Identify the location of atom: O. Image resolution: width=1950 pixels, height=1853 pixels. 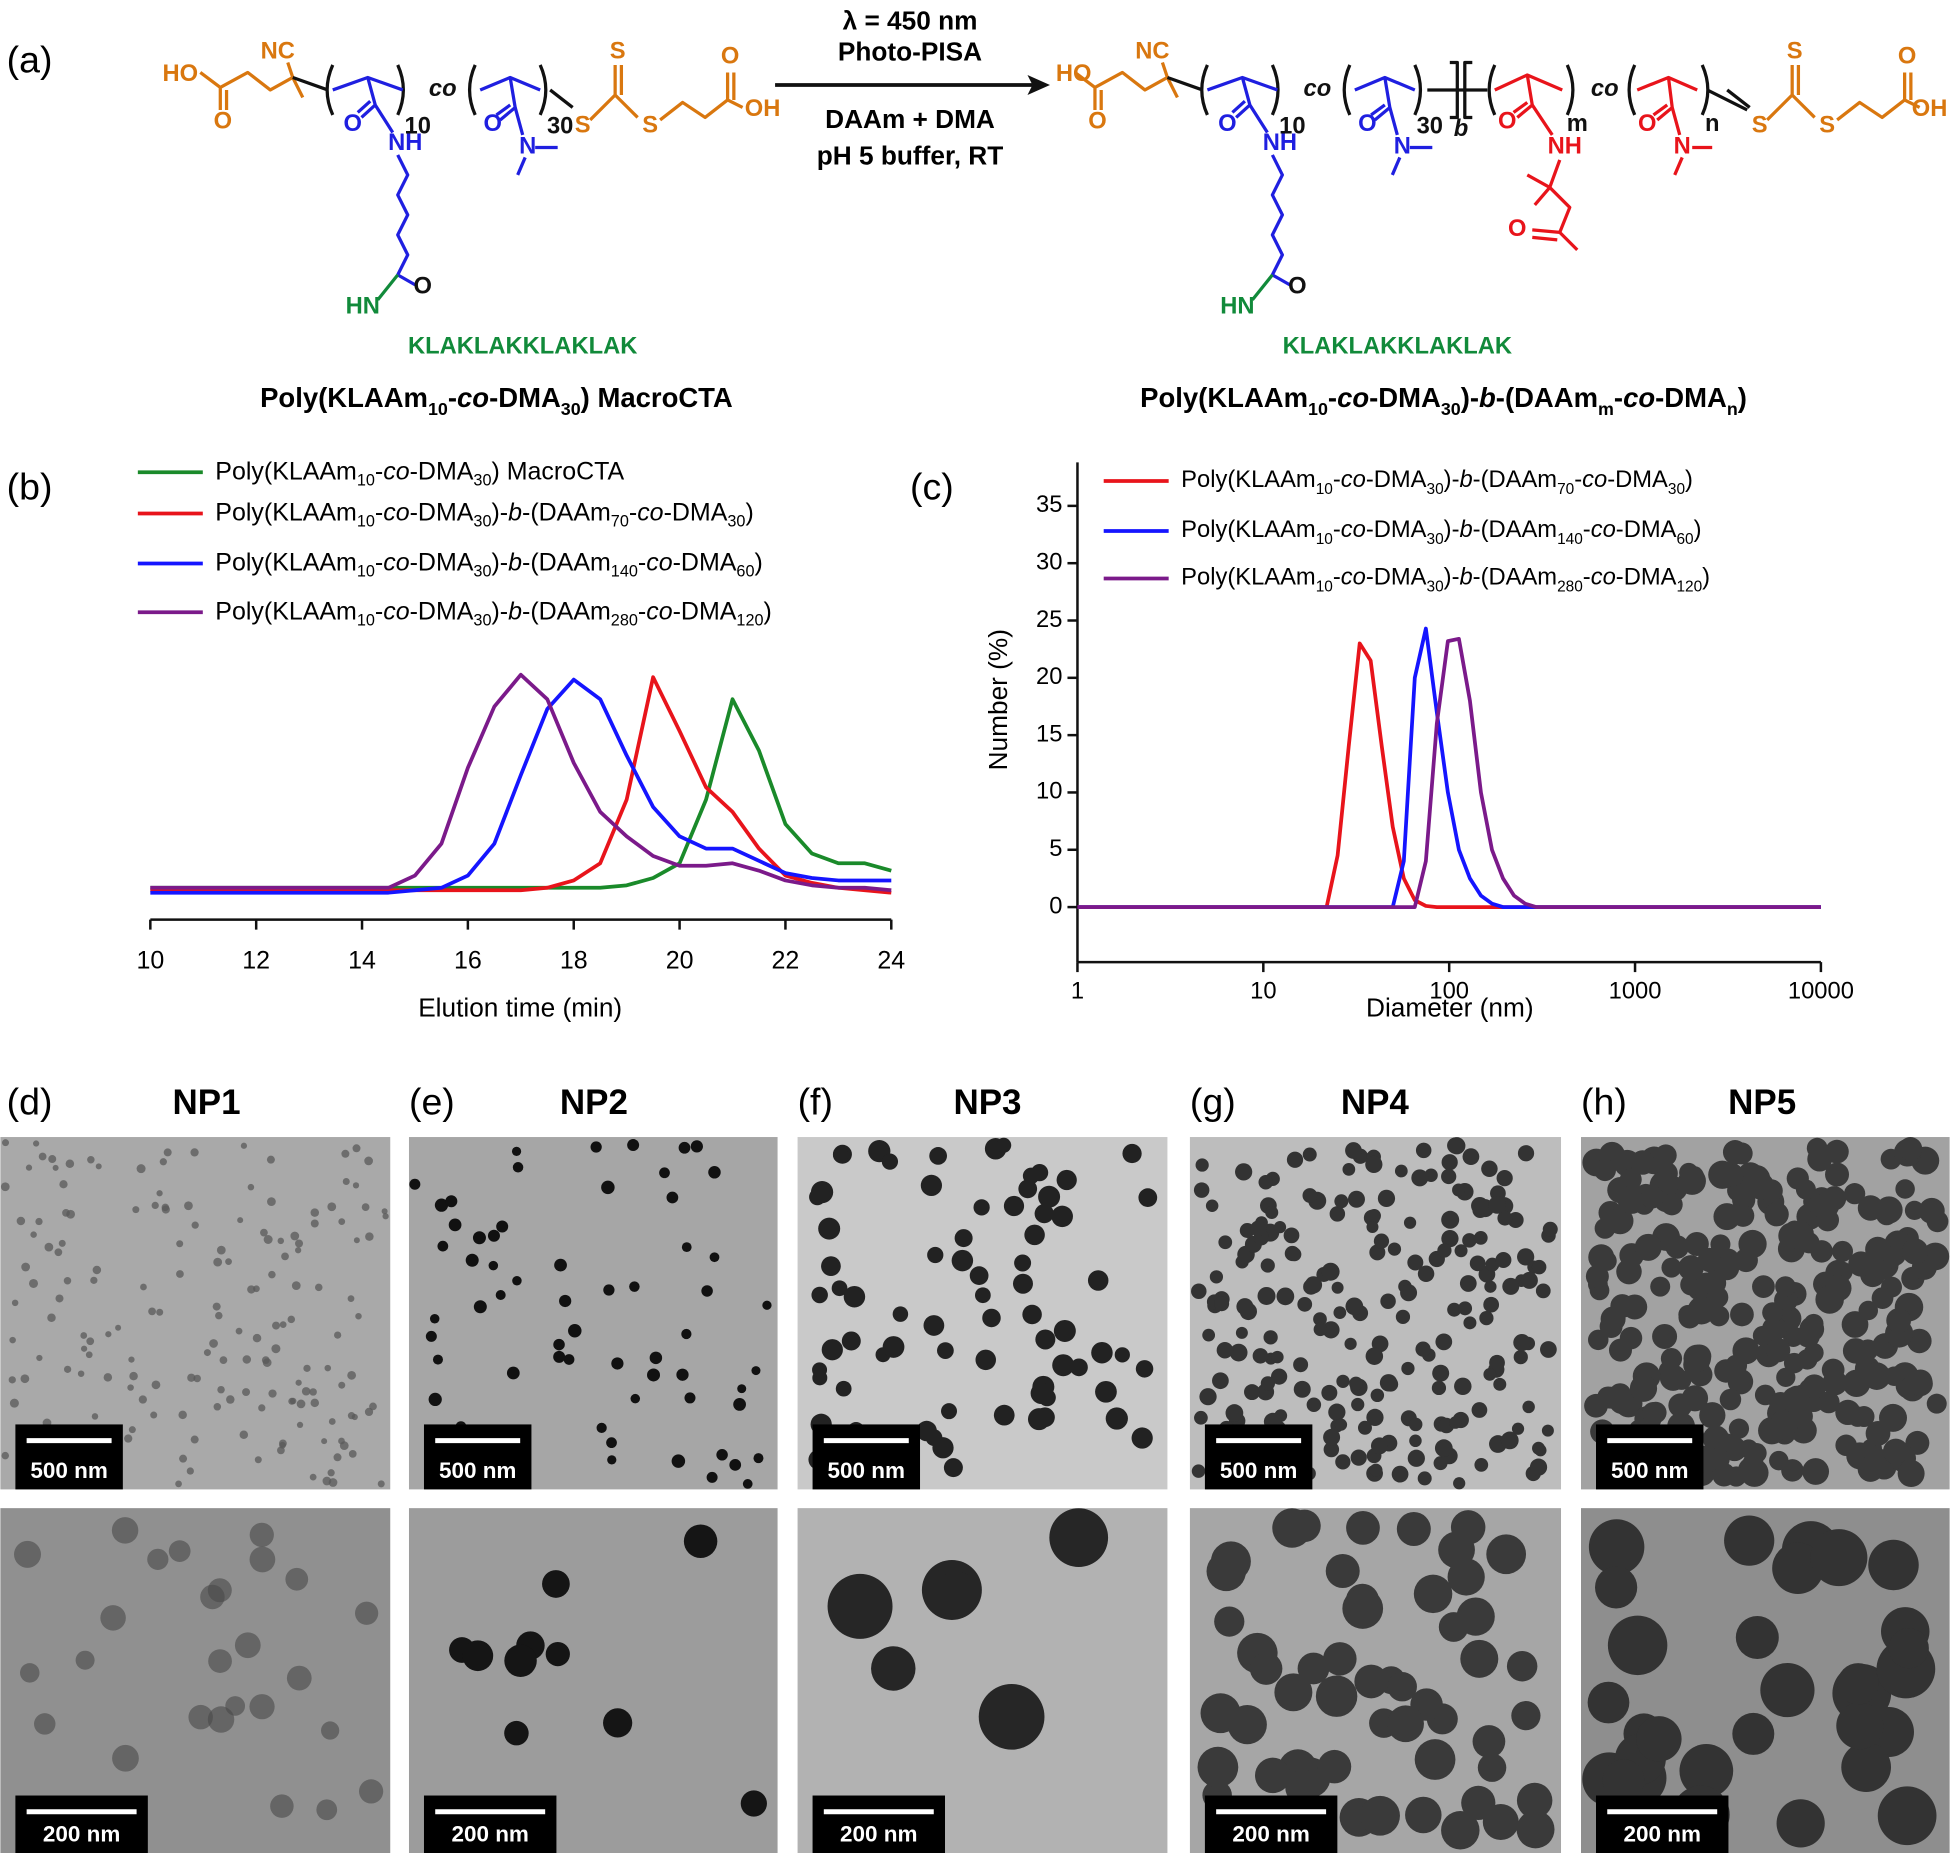
(1097, 122).